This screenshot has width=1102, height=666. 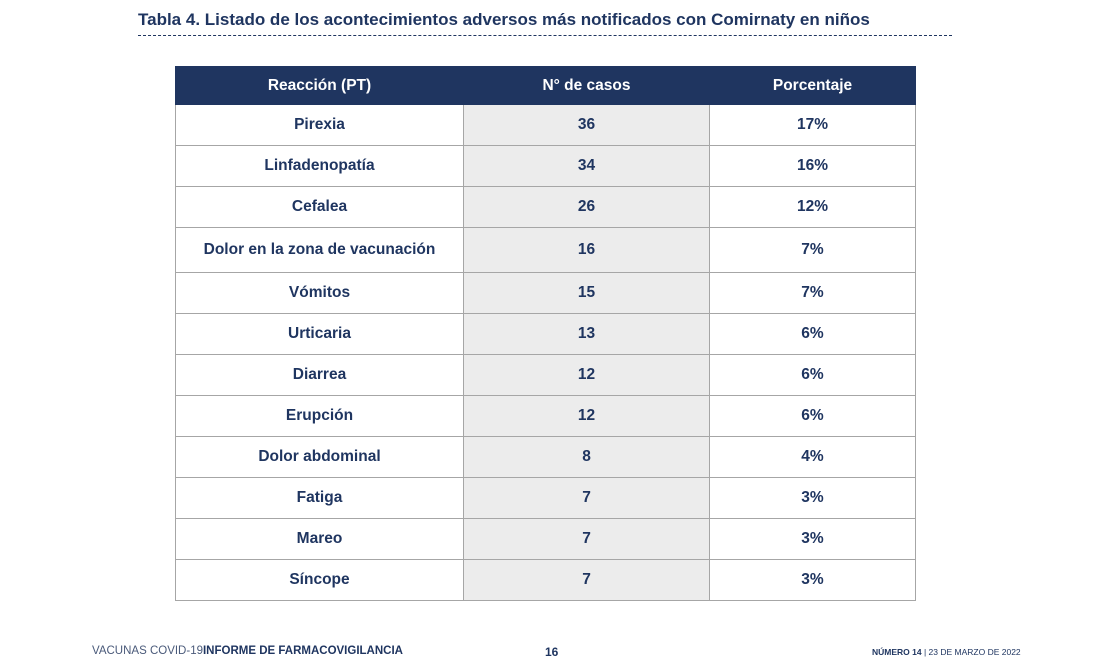 What do you see at coordinates (586, 125) in the screenshot?
I see `cell-cases: 36` at bounding box center [586, 125].